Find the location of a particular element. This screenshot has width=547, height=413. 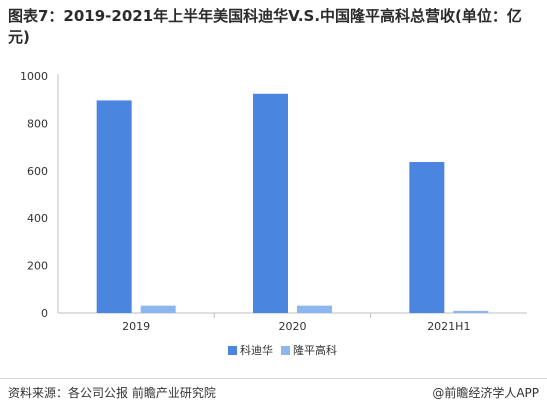

x-tick-label: 2019 is located at coordinates (136, 326).